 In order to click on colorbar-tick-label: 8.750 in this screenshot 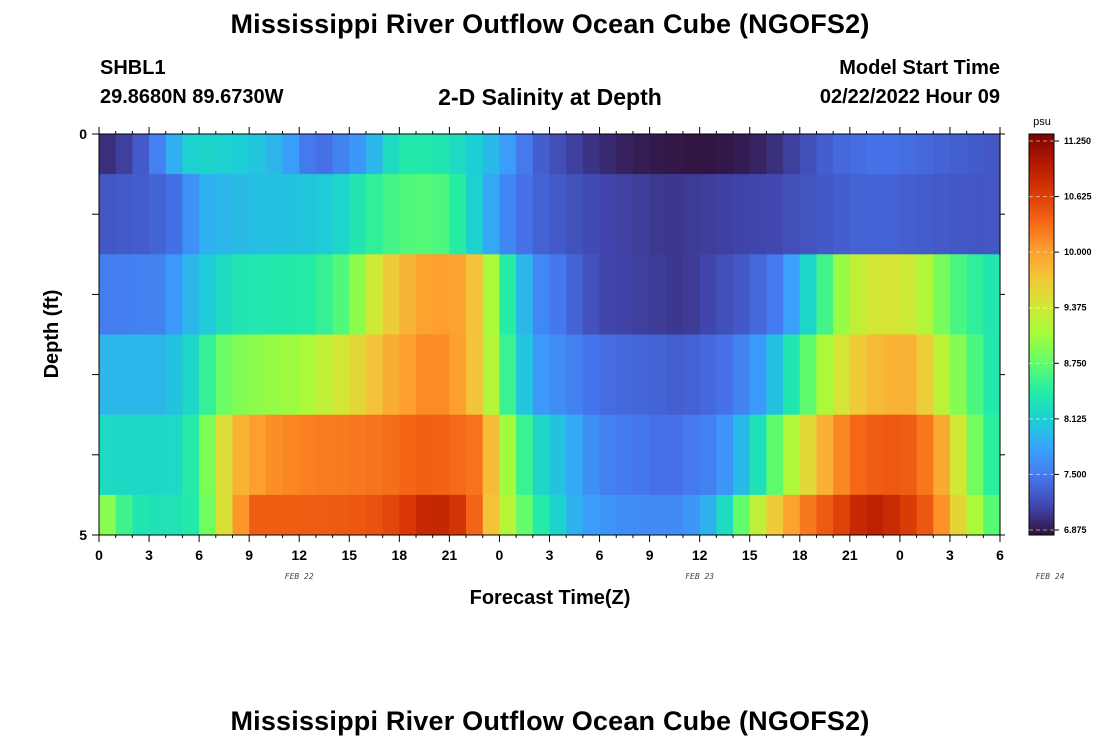, I will do `click(1075, 363)`.